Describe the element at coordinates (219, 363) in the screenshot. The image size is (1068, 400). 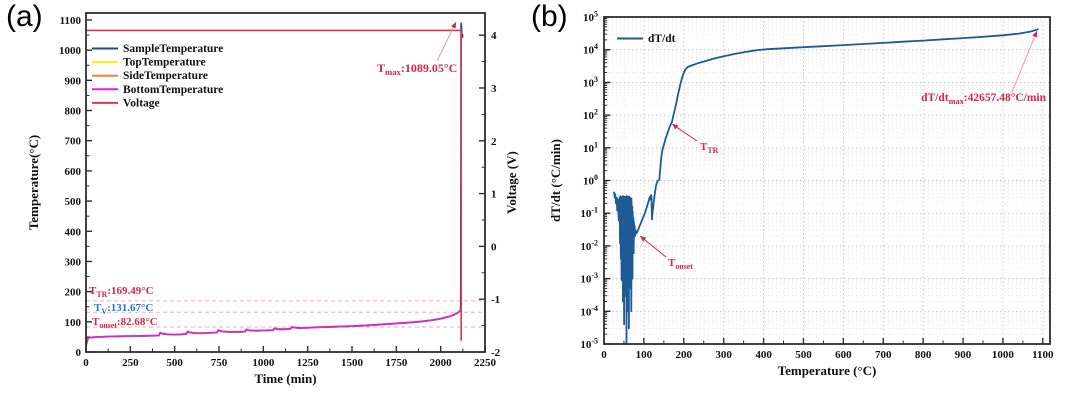
I see `x-tick-label: 750` at that location.